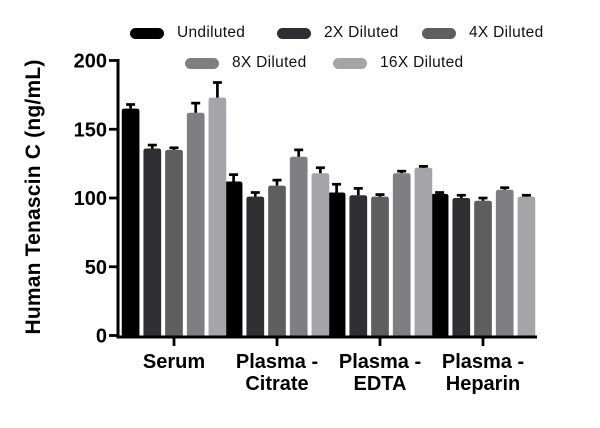 The width and height of the screenshot is (600, 428). What do you see at coordinates (90, 199) in the screenshot?
I see `y-tick-label: 100` at bounding box center [90, 199].